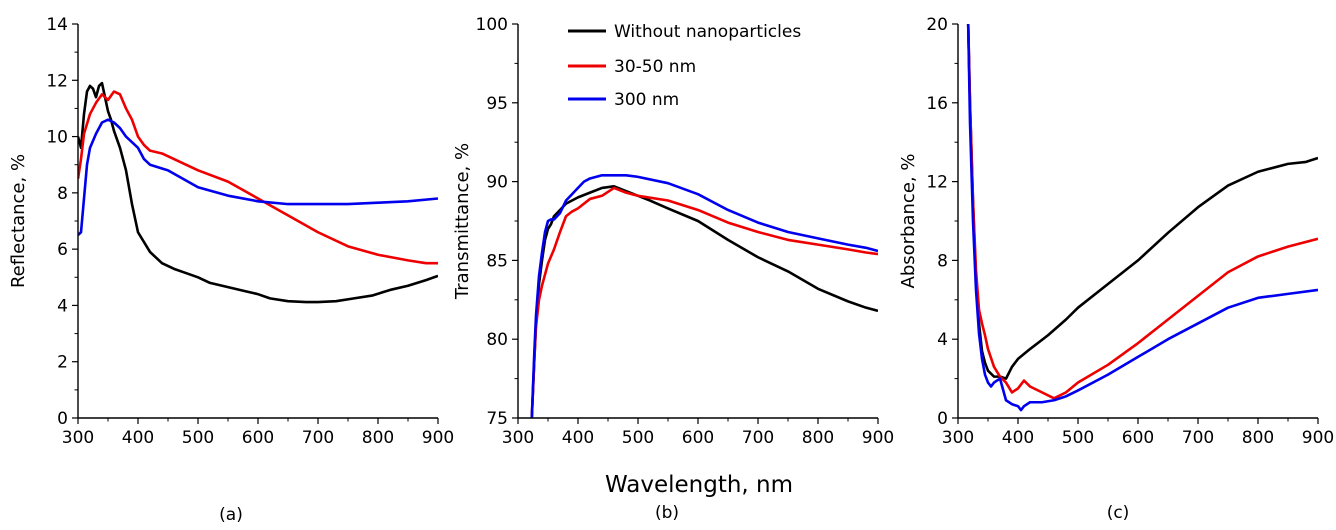 The image size is (1336, 530). I want to click on y-tick-label: 6, so click(62, 250).